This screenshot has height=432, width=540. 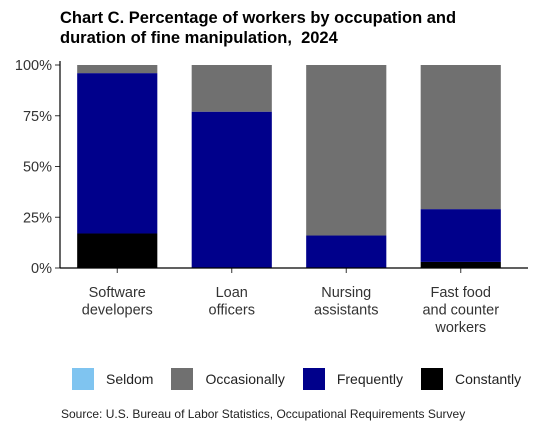 What do you see at coordinates (346, 302) in the screenshot?
I see `x-tick-label-nursing-assistants: Nursing assistants` at bounding box center [346, 302].